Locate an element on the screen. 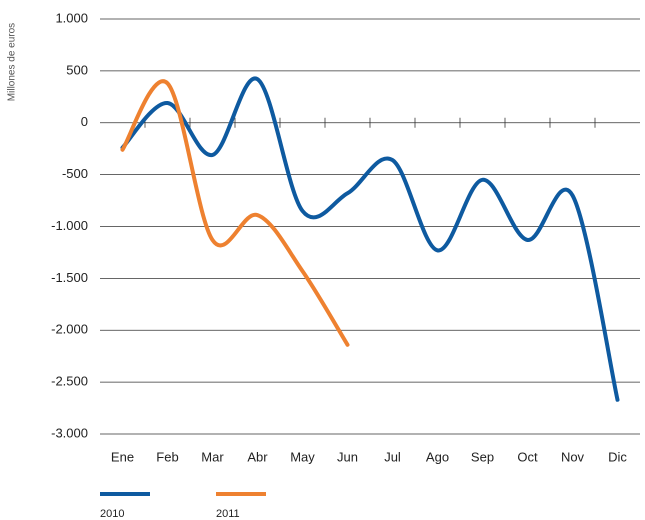 This screenshot has width=645, height=520. y-tick-label: -3.000 is located at coordinates (69, 432).